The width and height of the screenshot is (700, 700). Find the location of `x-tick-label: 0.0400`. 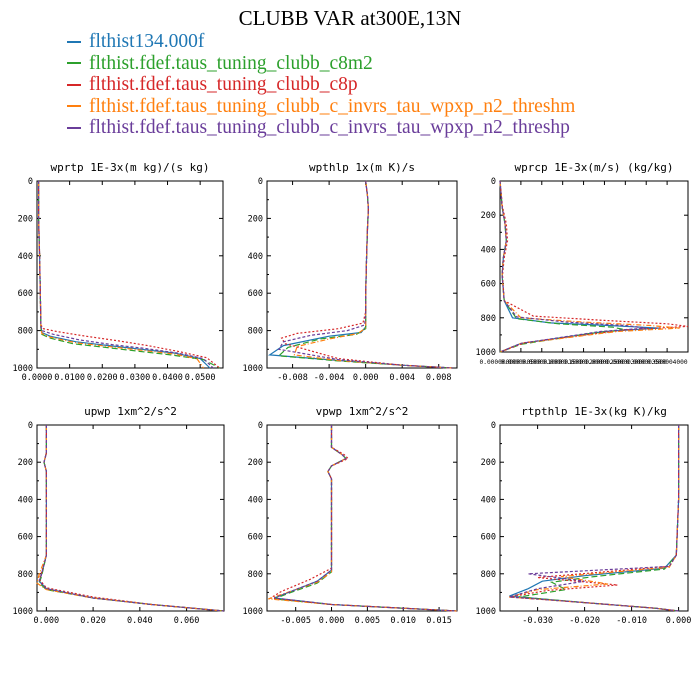

x-tick-label: 0.0400 is located at coordinates (167, 378).